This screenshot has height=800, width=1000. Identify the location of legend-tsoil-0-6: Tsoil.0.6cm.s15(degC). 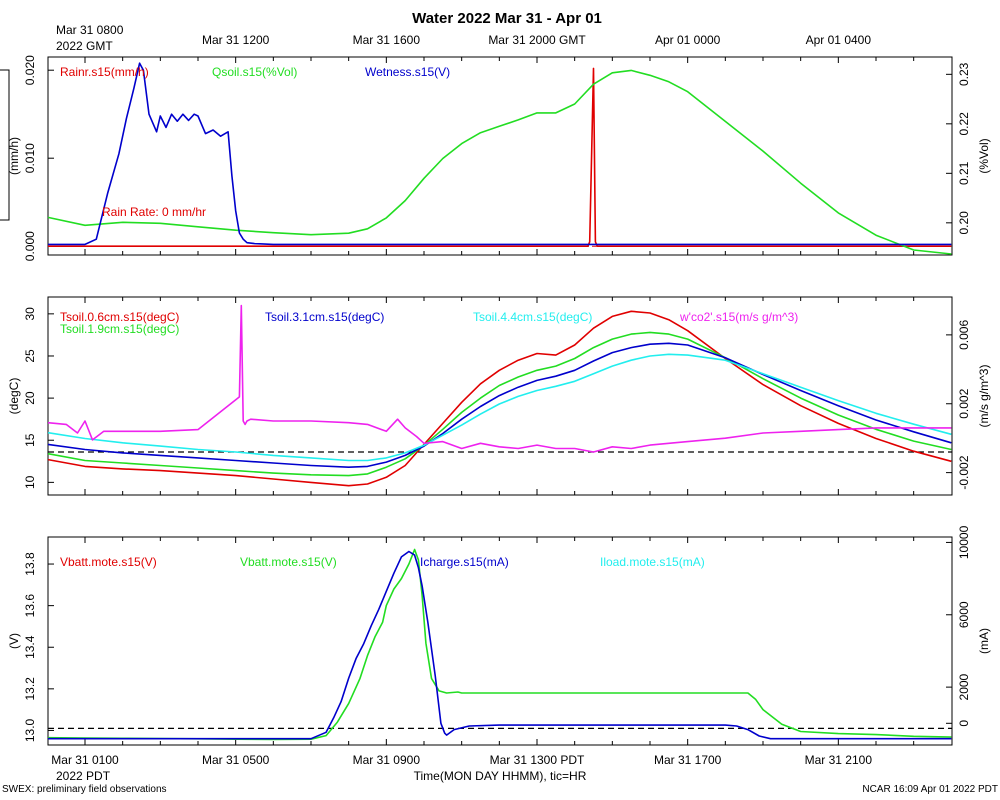
(119, 317).